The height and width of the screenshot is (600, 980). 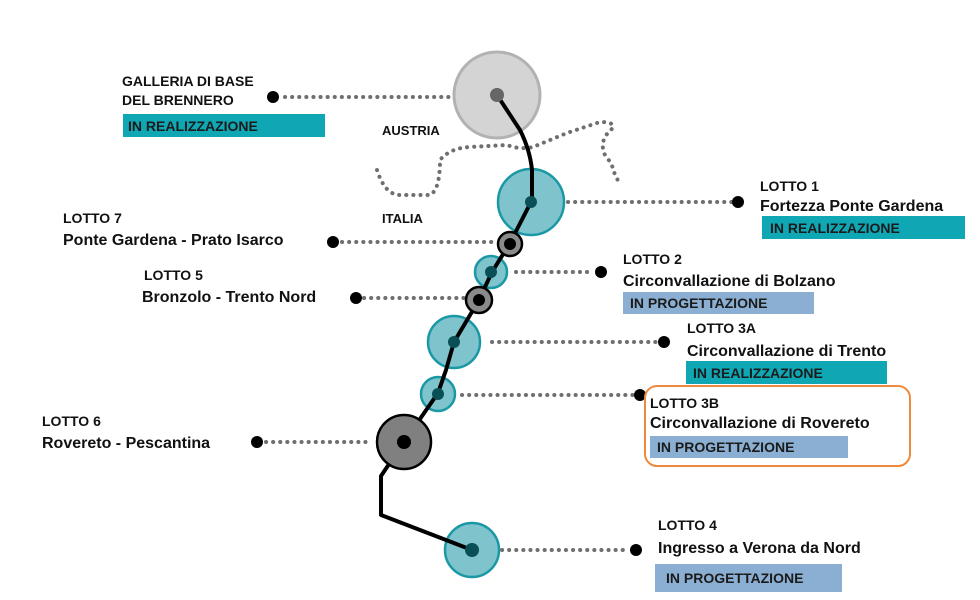 I want to click on lot-title: LOTTO 1, so click(x=789, y=186).